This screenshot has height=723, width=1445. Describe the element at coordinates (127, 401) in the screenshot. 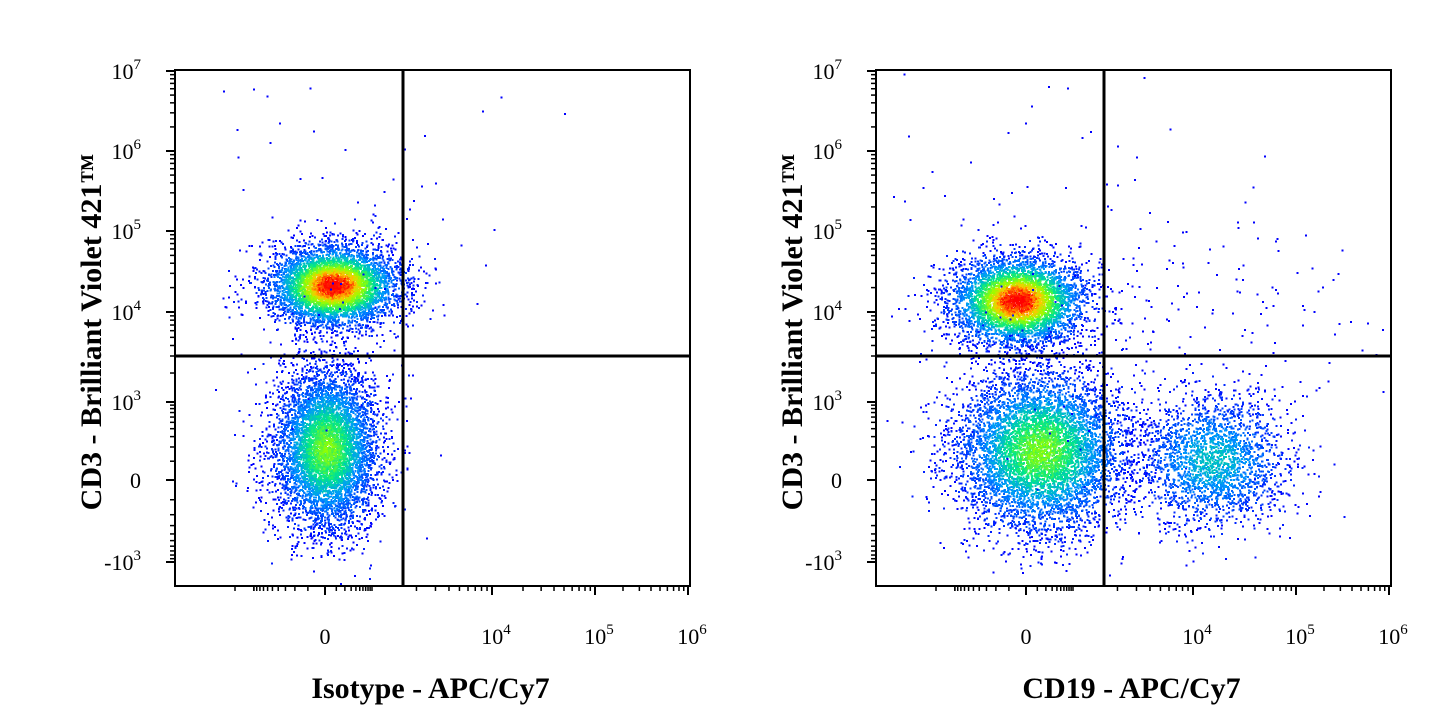

I see `y-tick-label: 10³` at that location.